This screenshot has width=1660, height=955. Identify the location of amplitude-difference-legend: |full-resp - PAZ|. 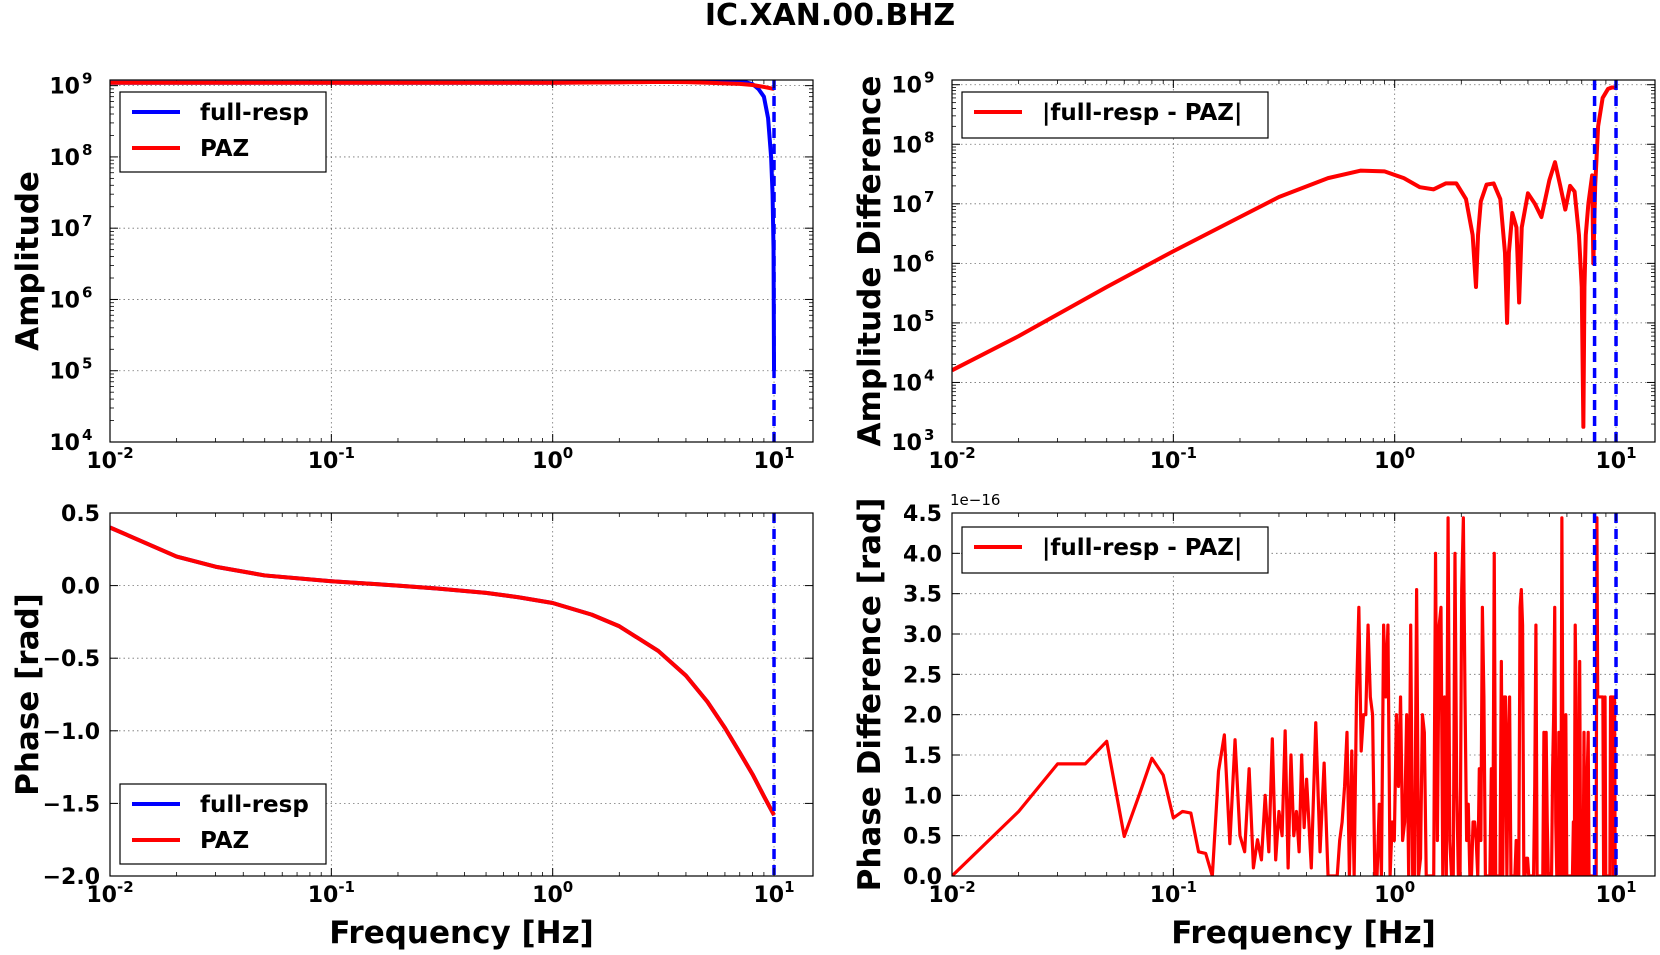
(1115, 115).